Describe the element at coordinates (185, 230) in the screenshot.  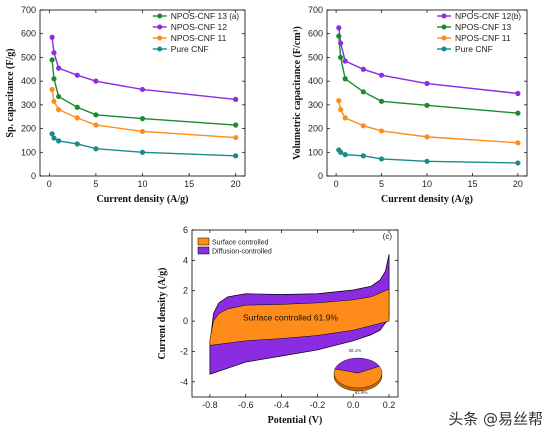
I see `y-tick-label: 6` at that location.